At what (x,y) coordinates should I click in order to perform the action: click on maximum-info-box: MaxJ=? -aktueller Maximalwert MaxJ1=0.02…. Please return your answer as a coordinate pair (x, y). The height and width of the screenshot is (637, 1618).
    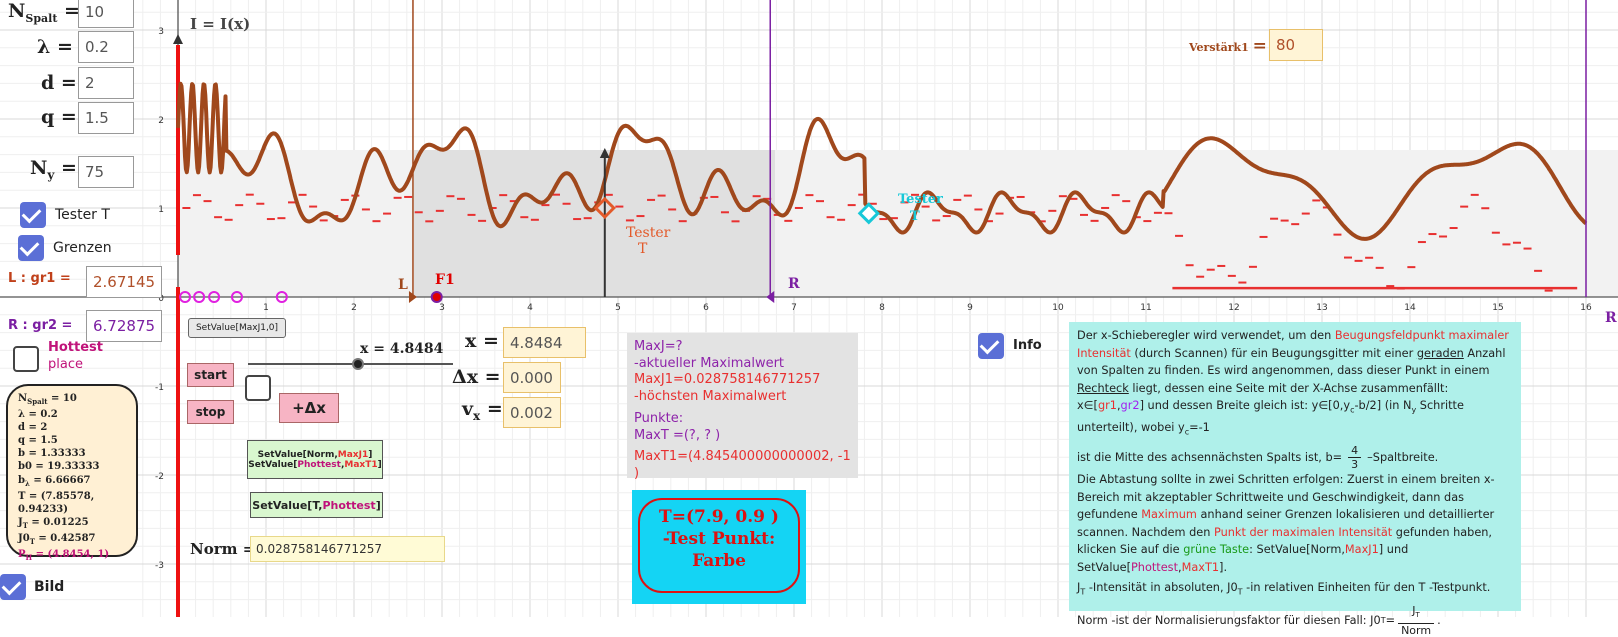
    Looking at the image, I should click on (742, 407).